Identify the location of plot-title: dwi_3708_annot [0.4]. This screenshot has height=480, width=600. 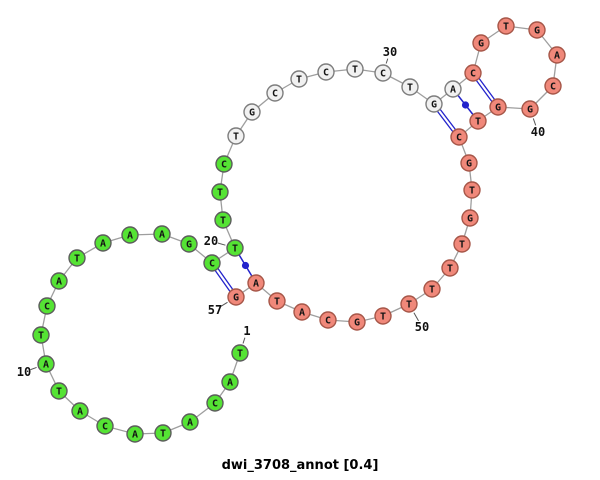
(300, 465).